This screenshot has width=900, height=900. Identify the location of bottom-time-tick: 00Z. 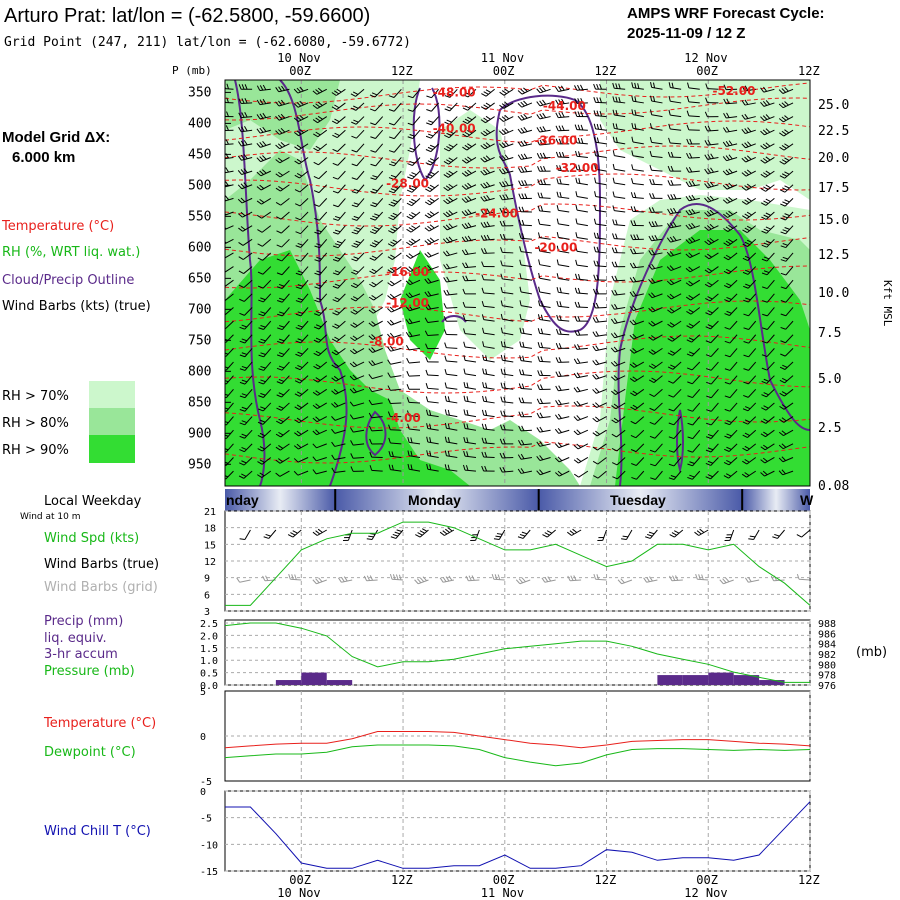
(300, 880).